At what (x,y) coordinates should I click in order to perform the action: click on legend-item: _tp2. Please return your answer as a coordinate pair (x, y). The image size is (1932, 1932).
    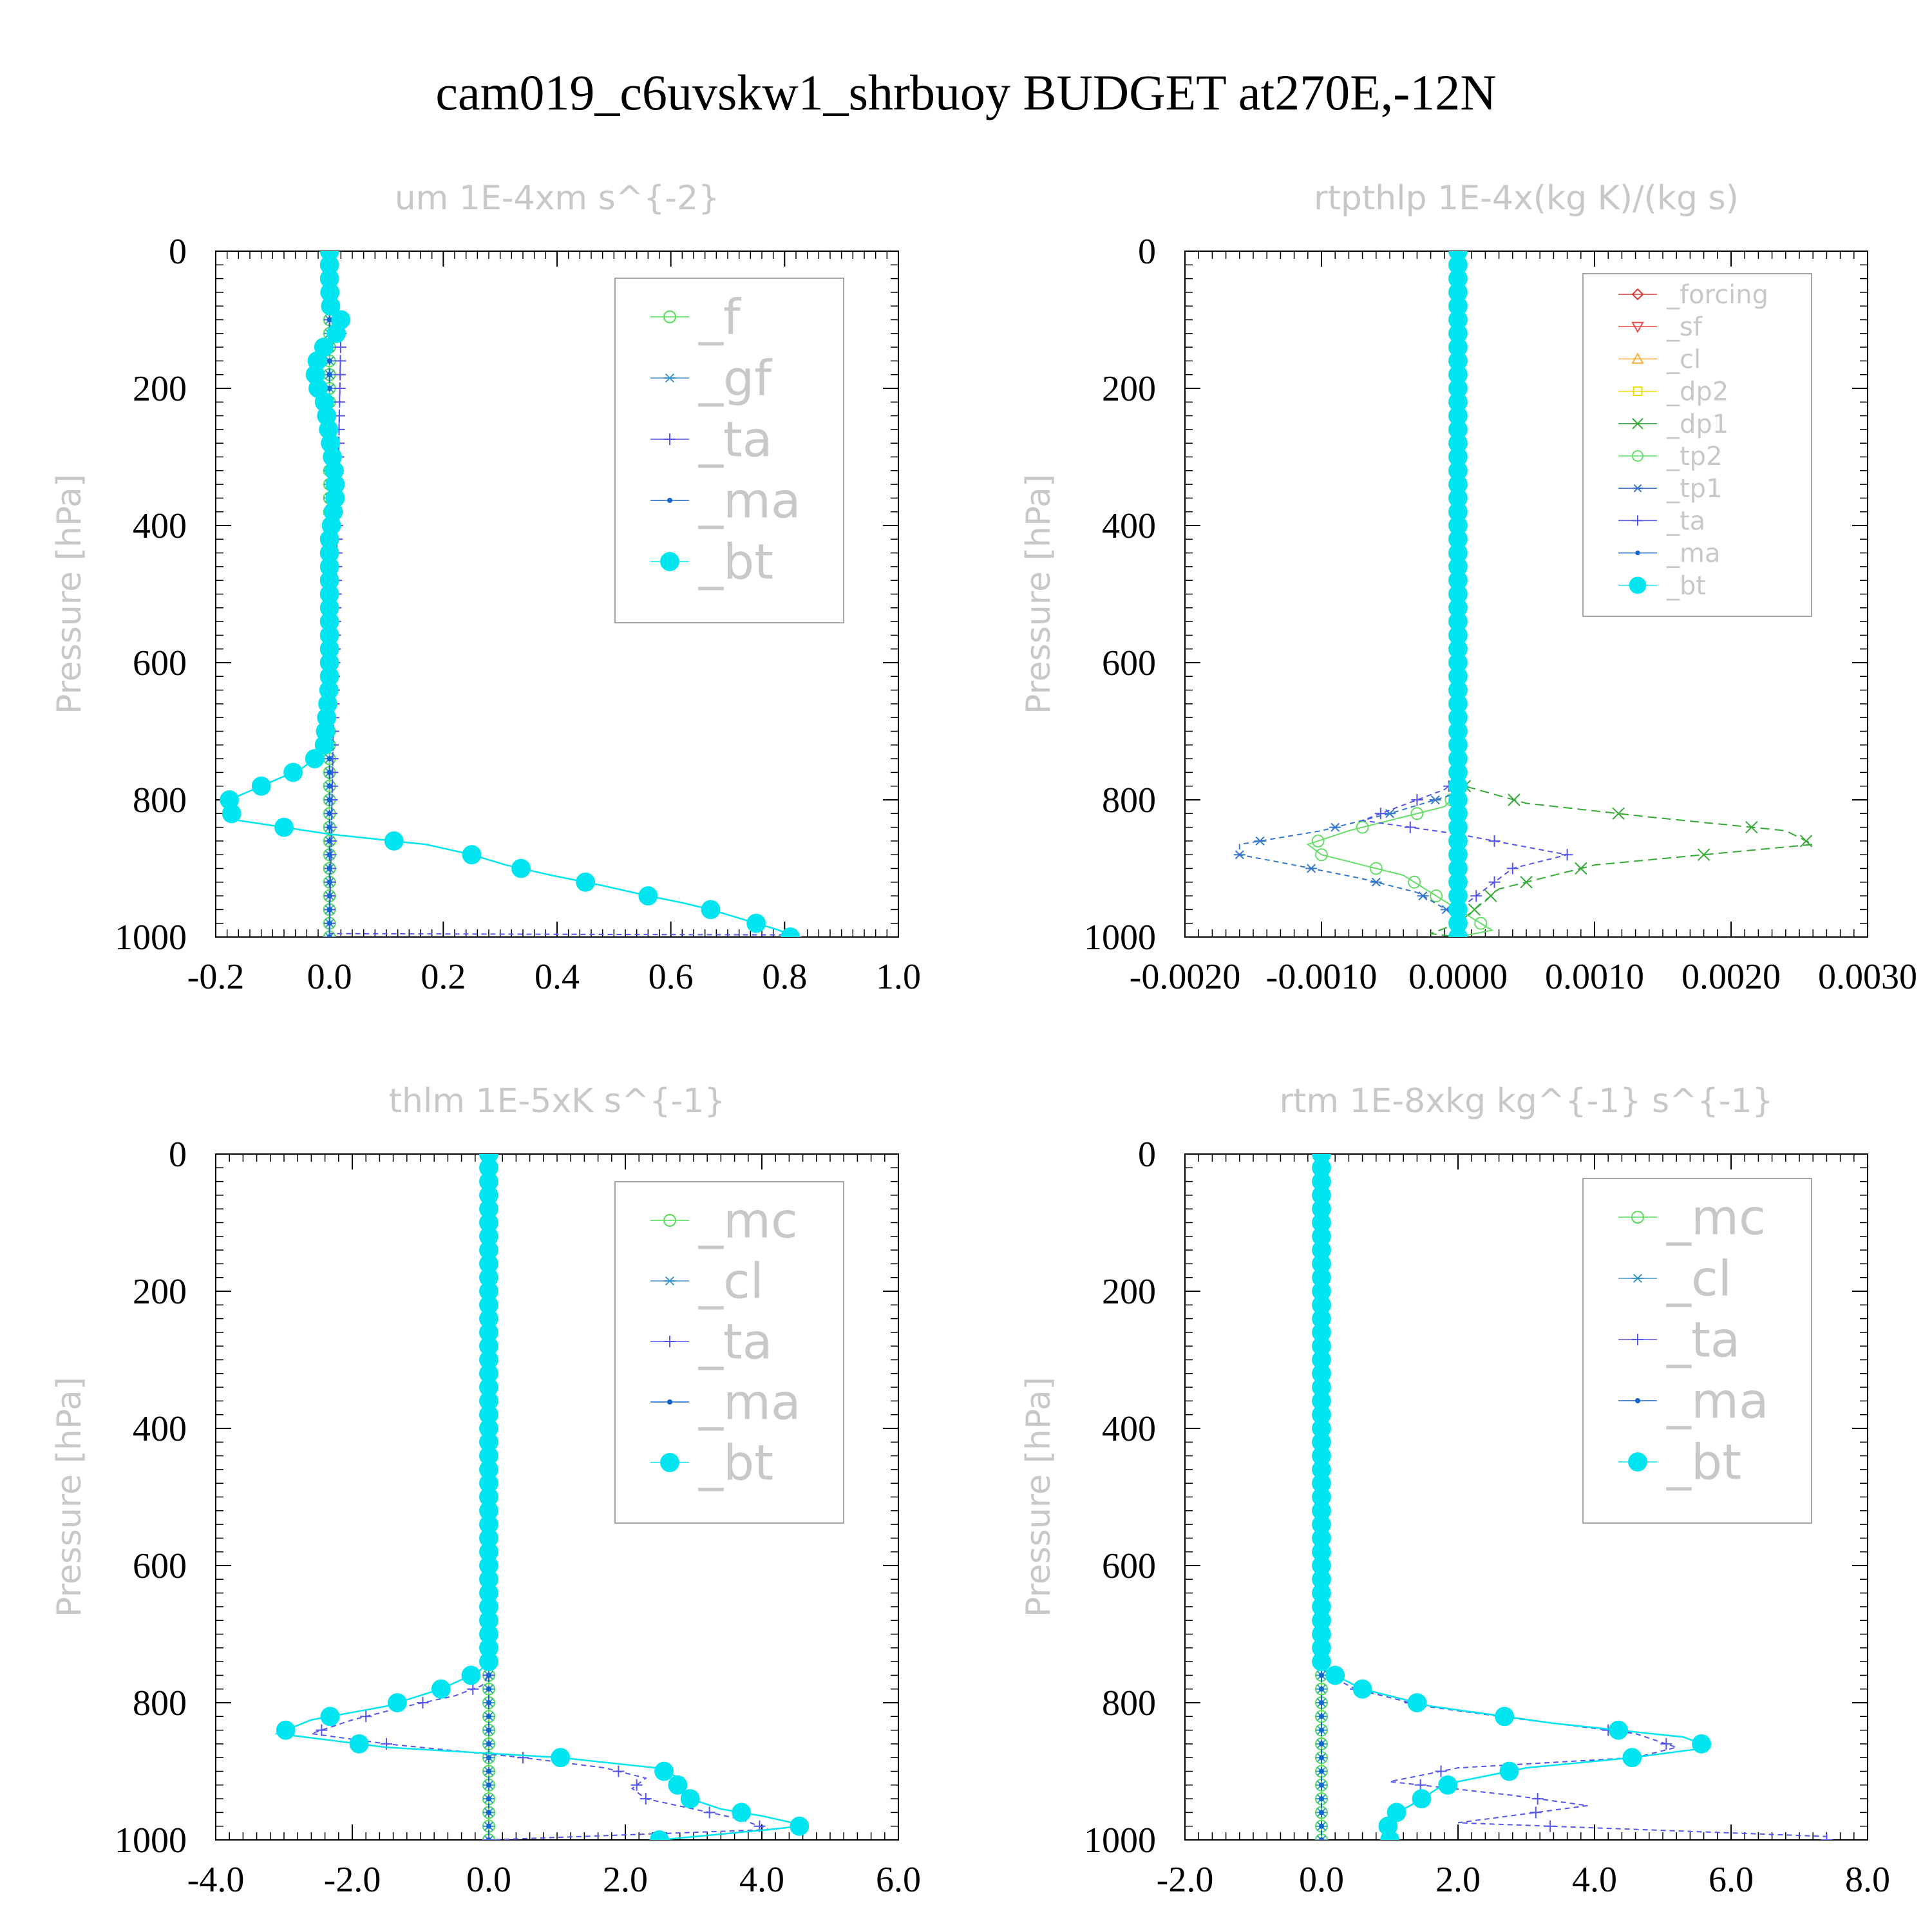
    Looking at the image, I should click on (1671, 457).